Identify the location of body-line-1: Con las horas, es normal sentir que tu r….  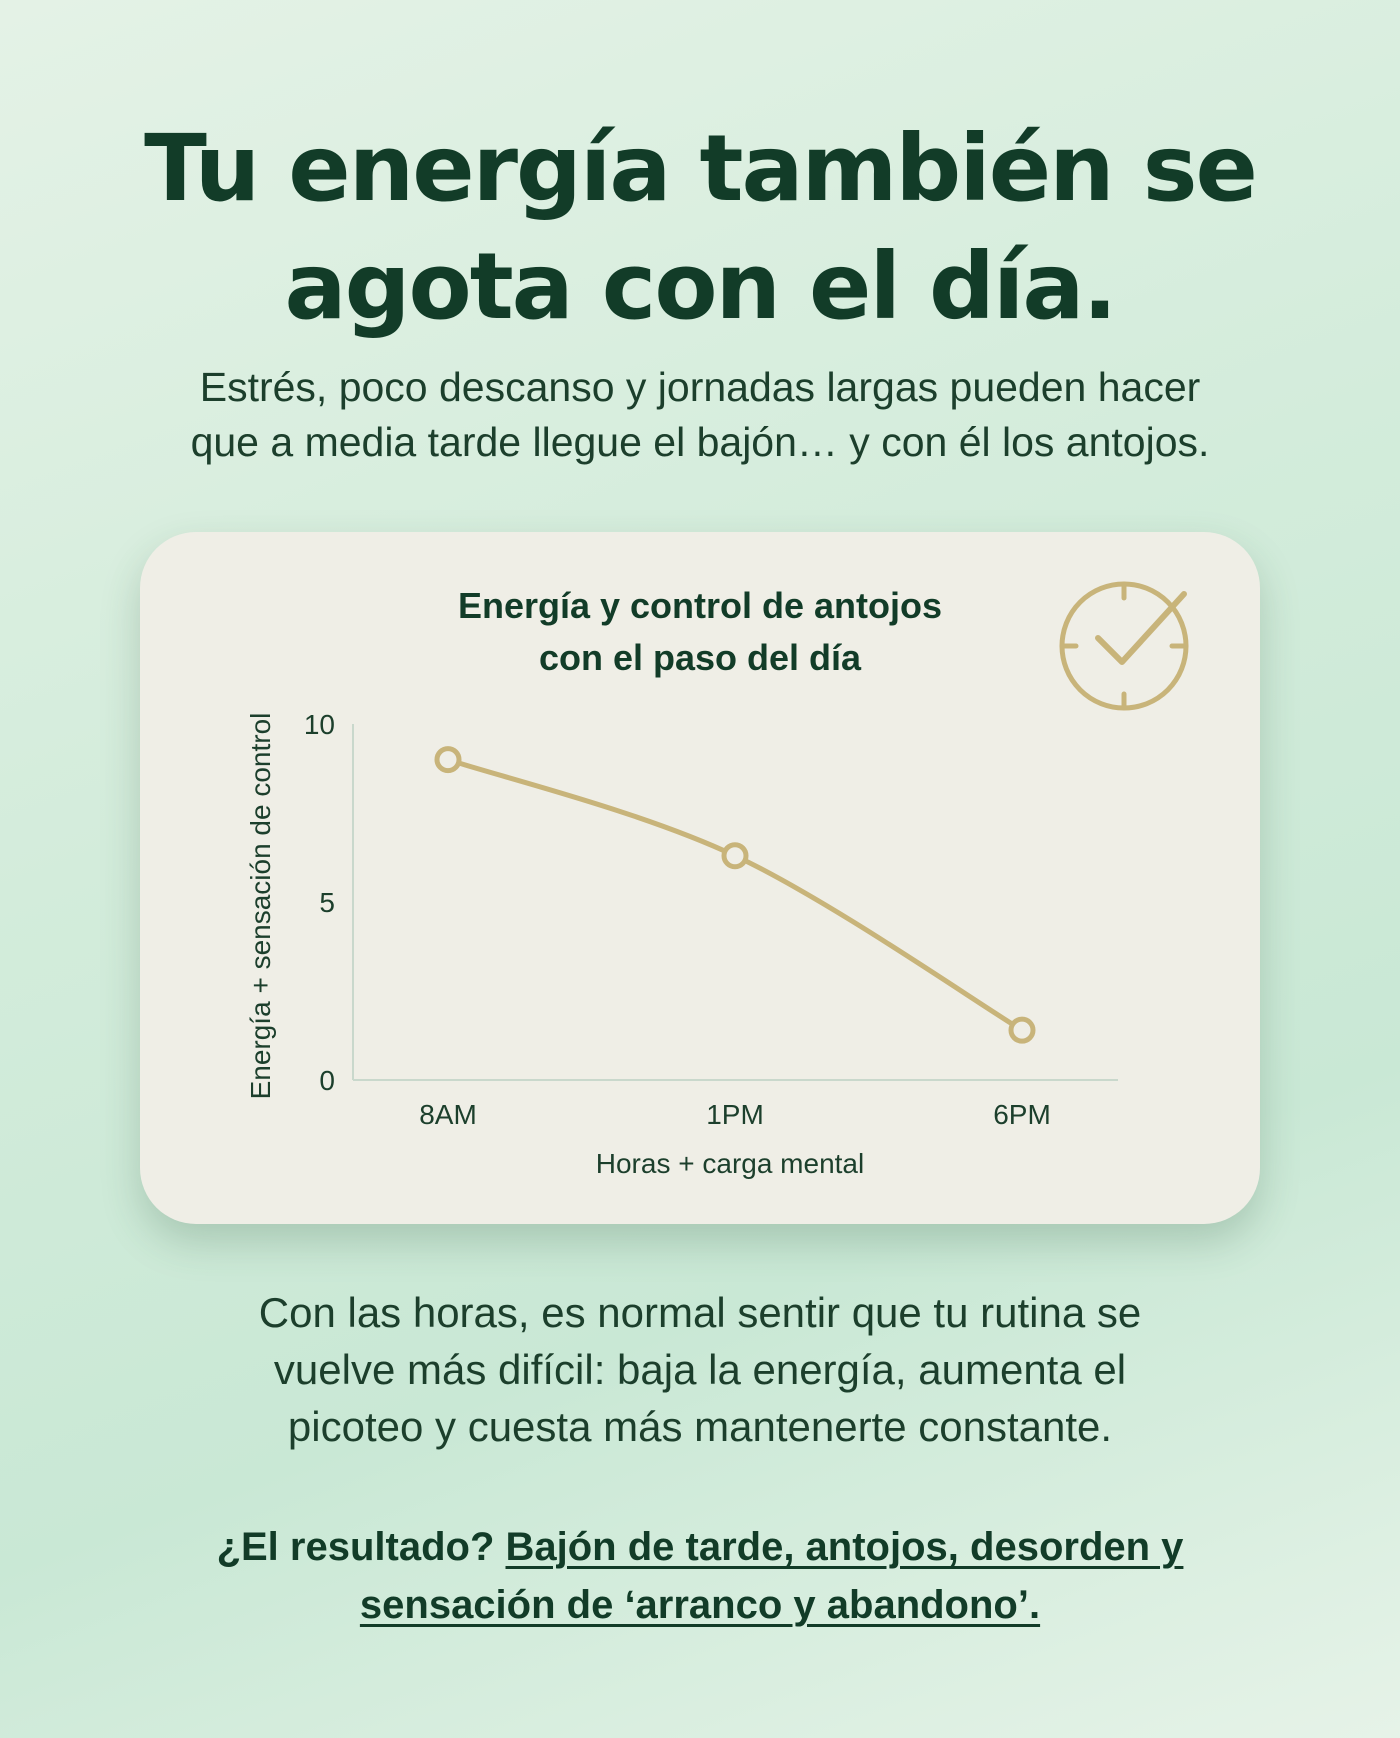
(700, 1312).